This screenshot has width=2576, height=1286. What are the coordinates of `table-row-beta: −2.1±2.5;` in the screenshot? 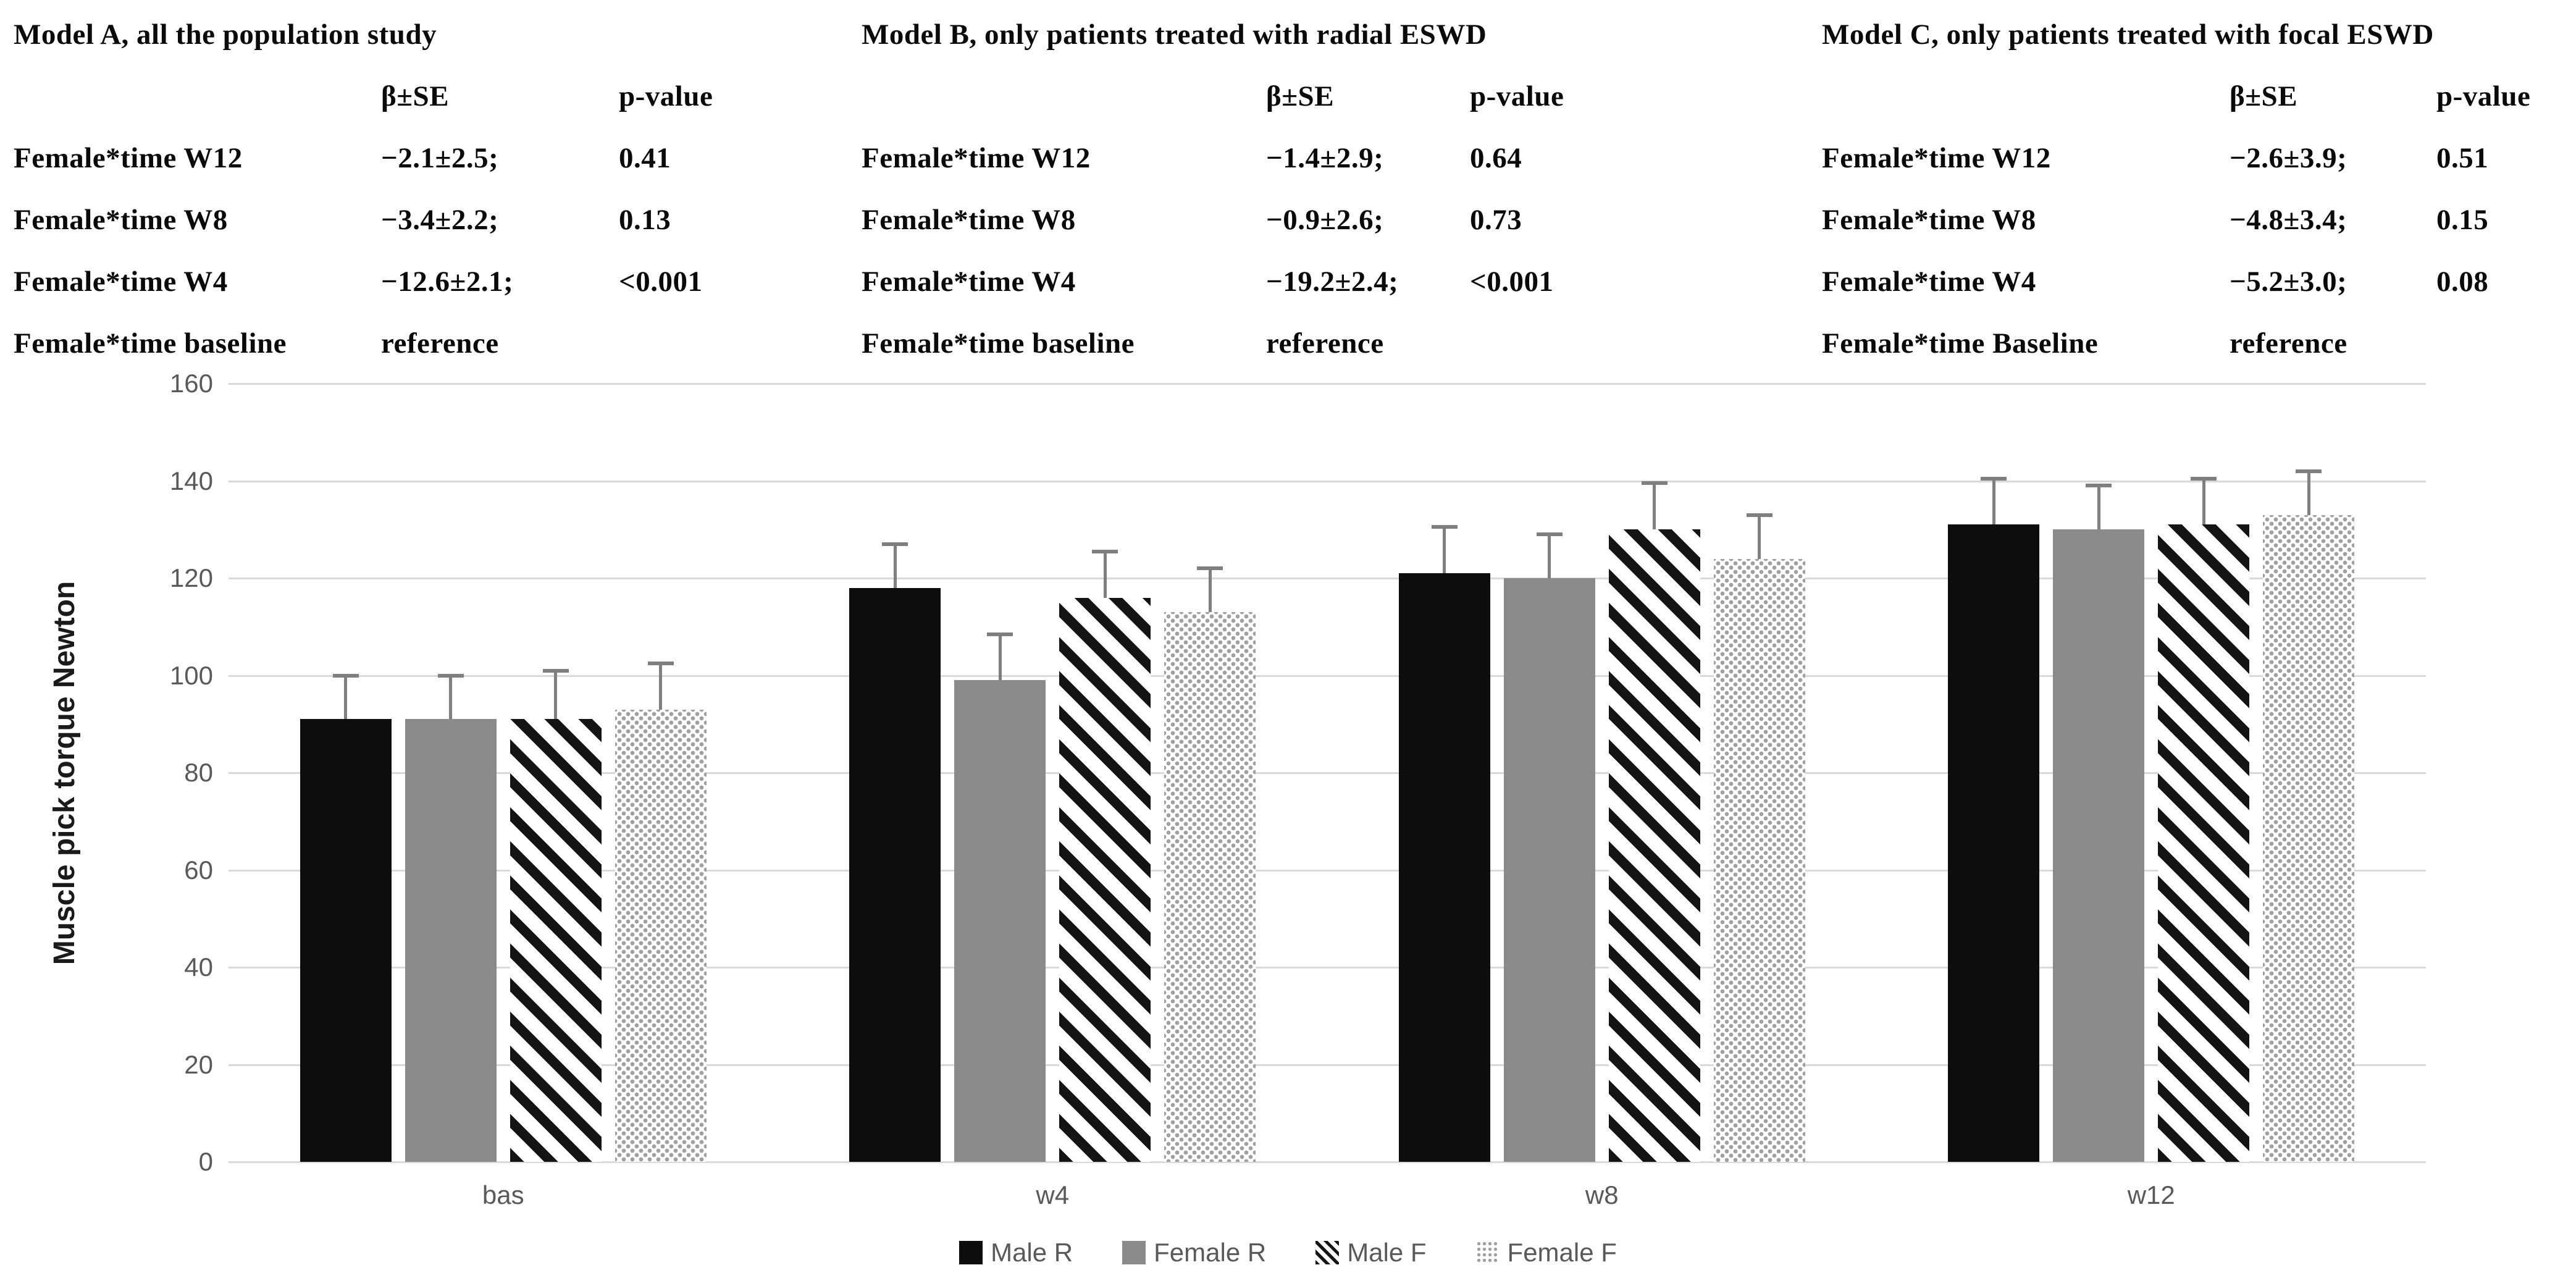 It's located at (440, 158).